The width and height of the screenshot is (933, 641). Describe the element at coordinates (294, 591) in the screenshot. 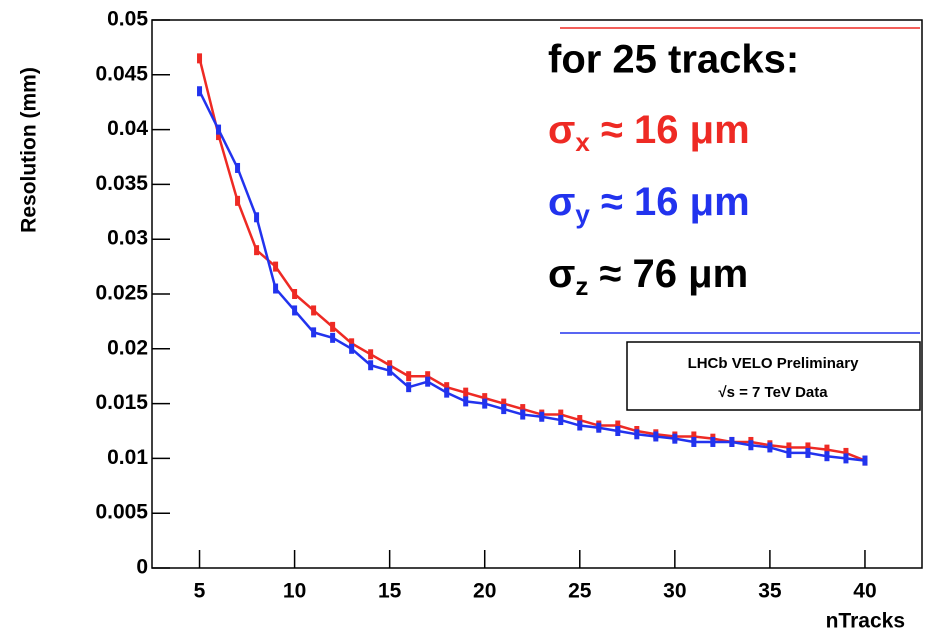

I see `x-tick-label: 10` at that location.